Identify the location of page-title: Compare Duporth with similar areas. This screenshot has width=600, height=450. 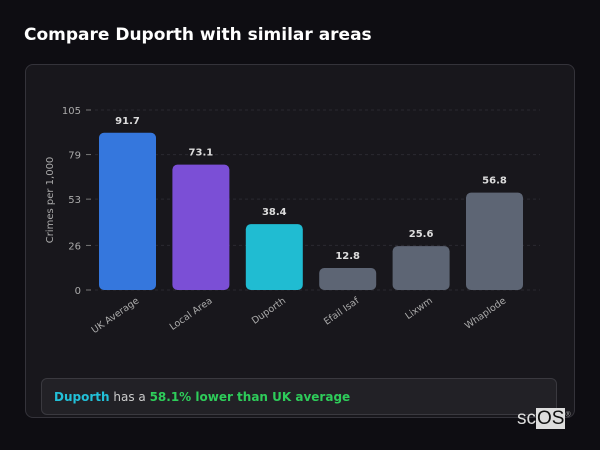
(198, 35).